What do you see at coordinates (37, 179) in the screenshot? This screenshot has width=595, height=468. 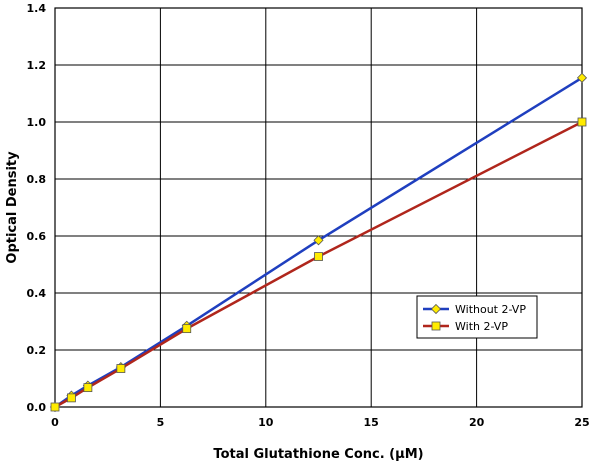 I see `y-tick-label: 0.8` at bounding box center [37, 179].